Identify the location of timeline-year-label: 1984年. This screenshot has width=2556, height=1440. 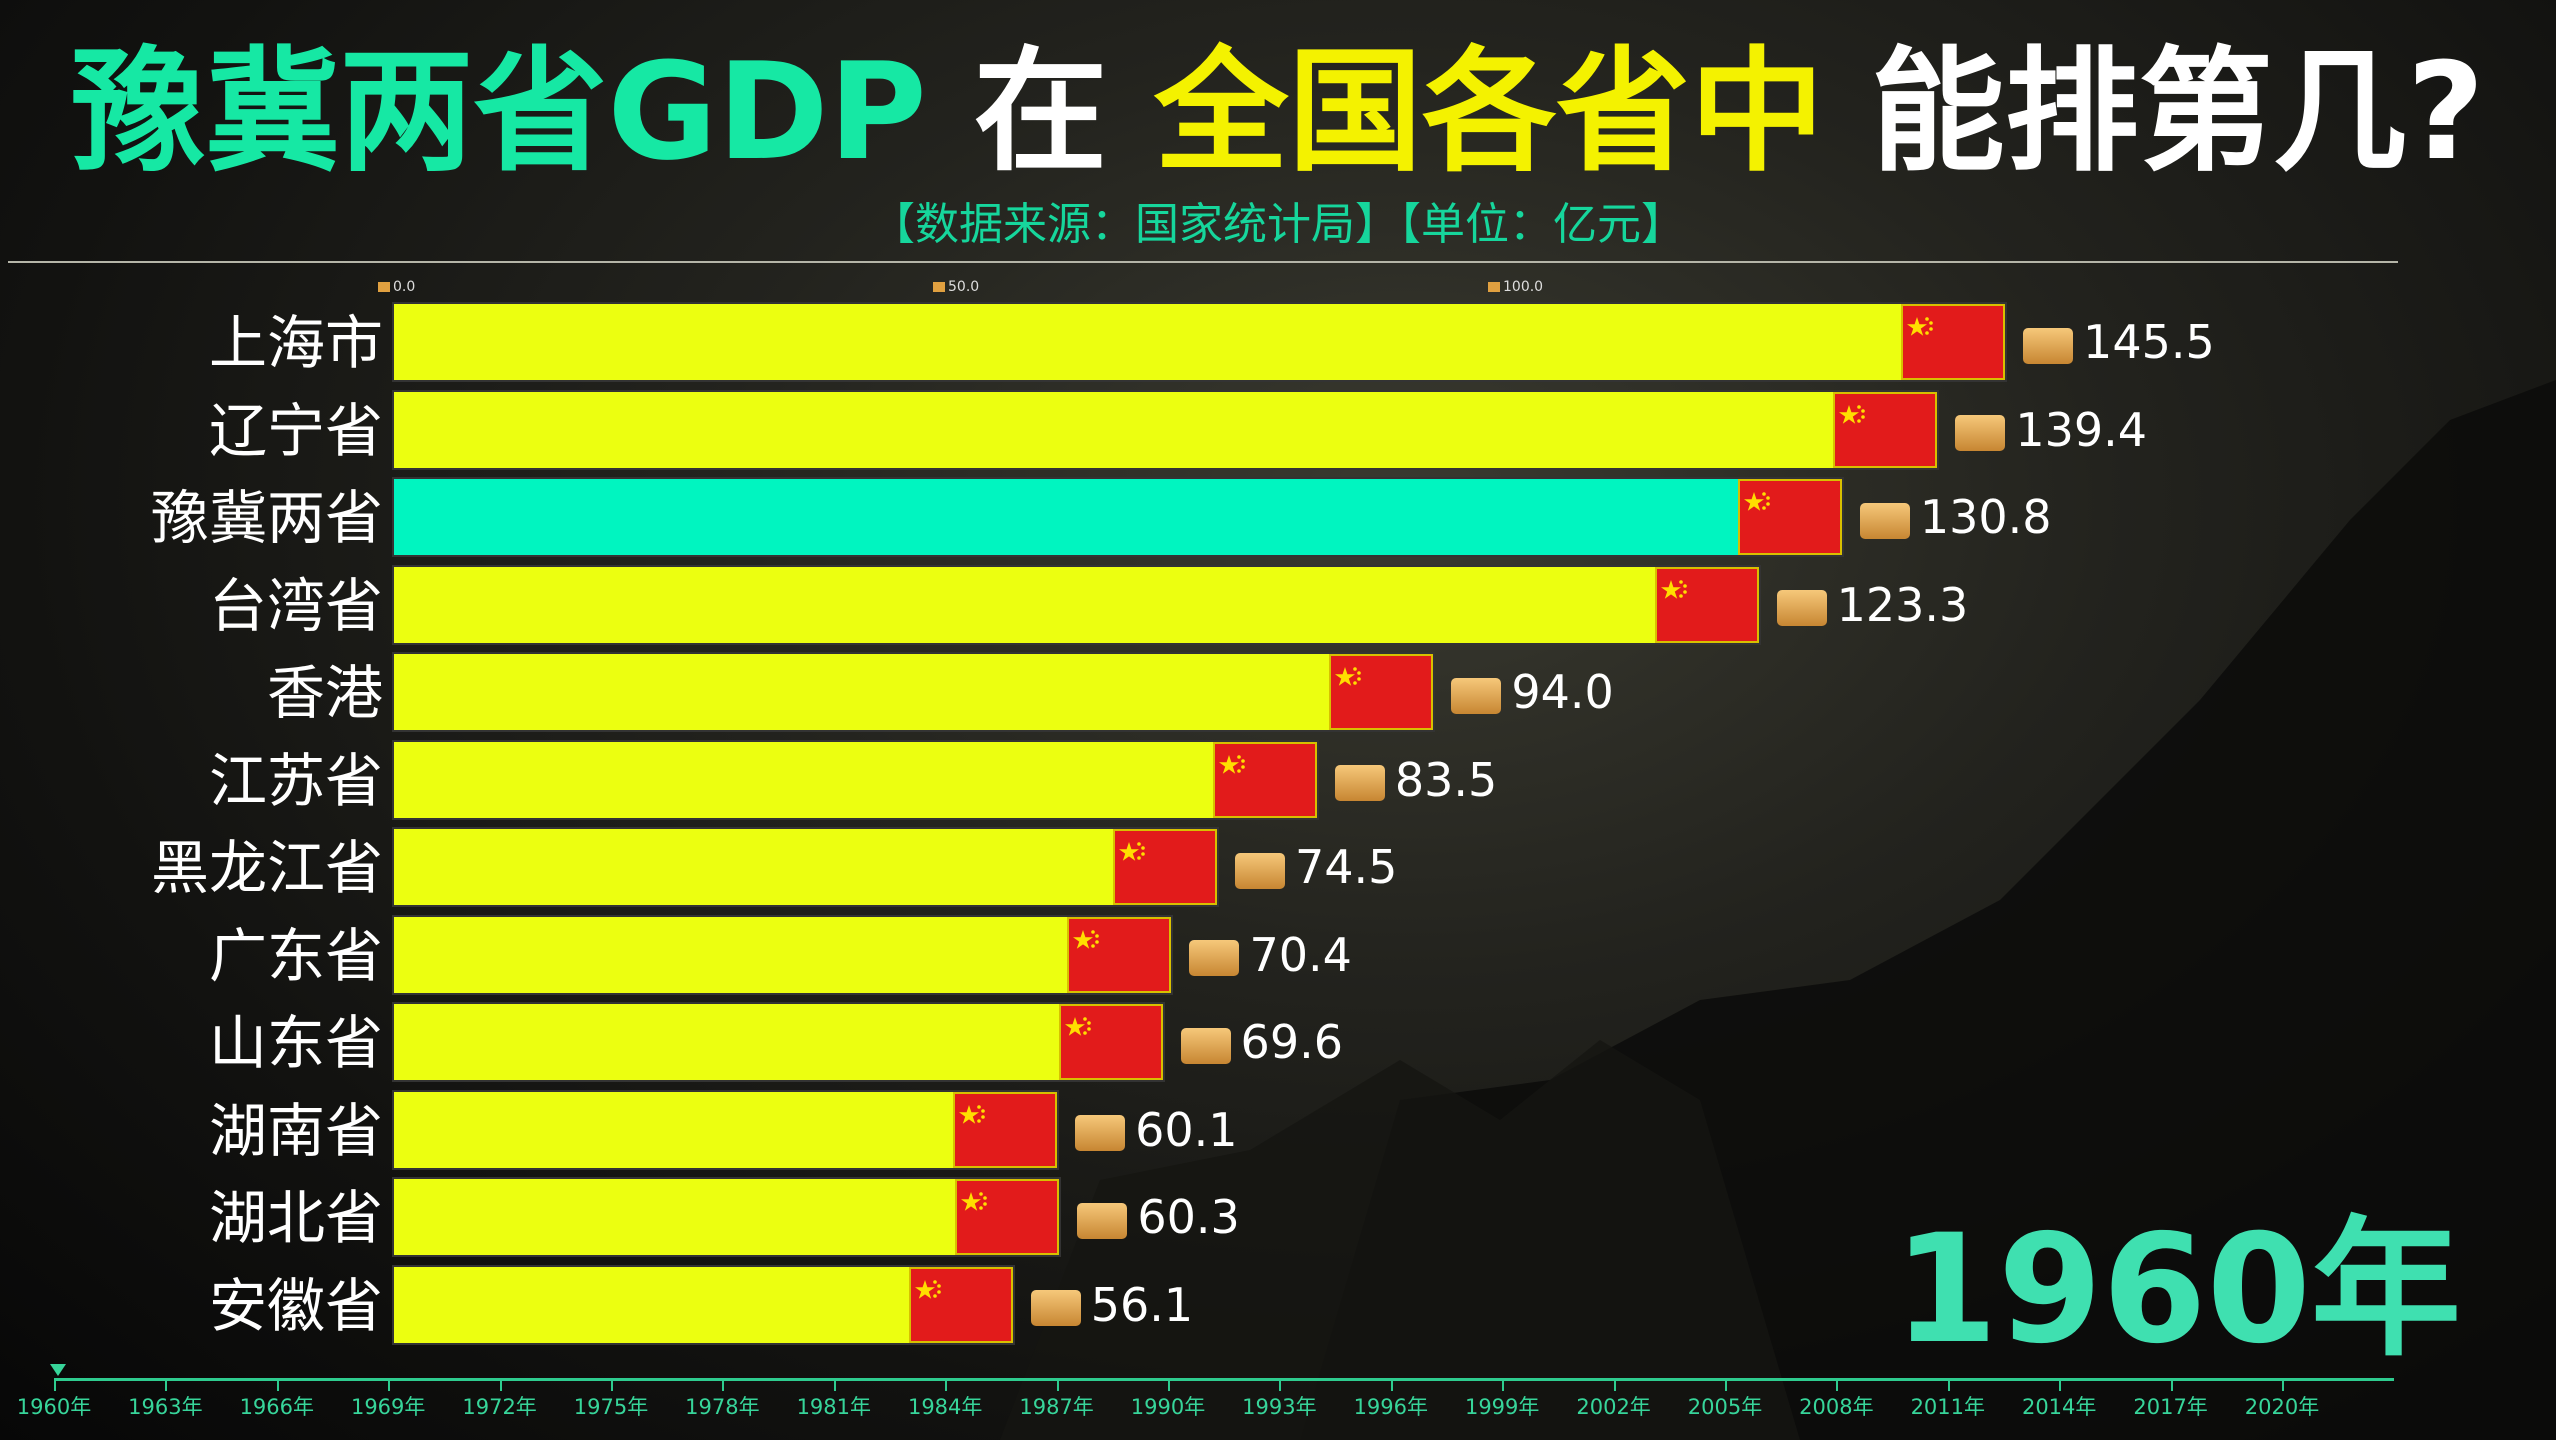
(945, 1407).